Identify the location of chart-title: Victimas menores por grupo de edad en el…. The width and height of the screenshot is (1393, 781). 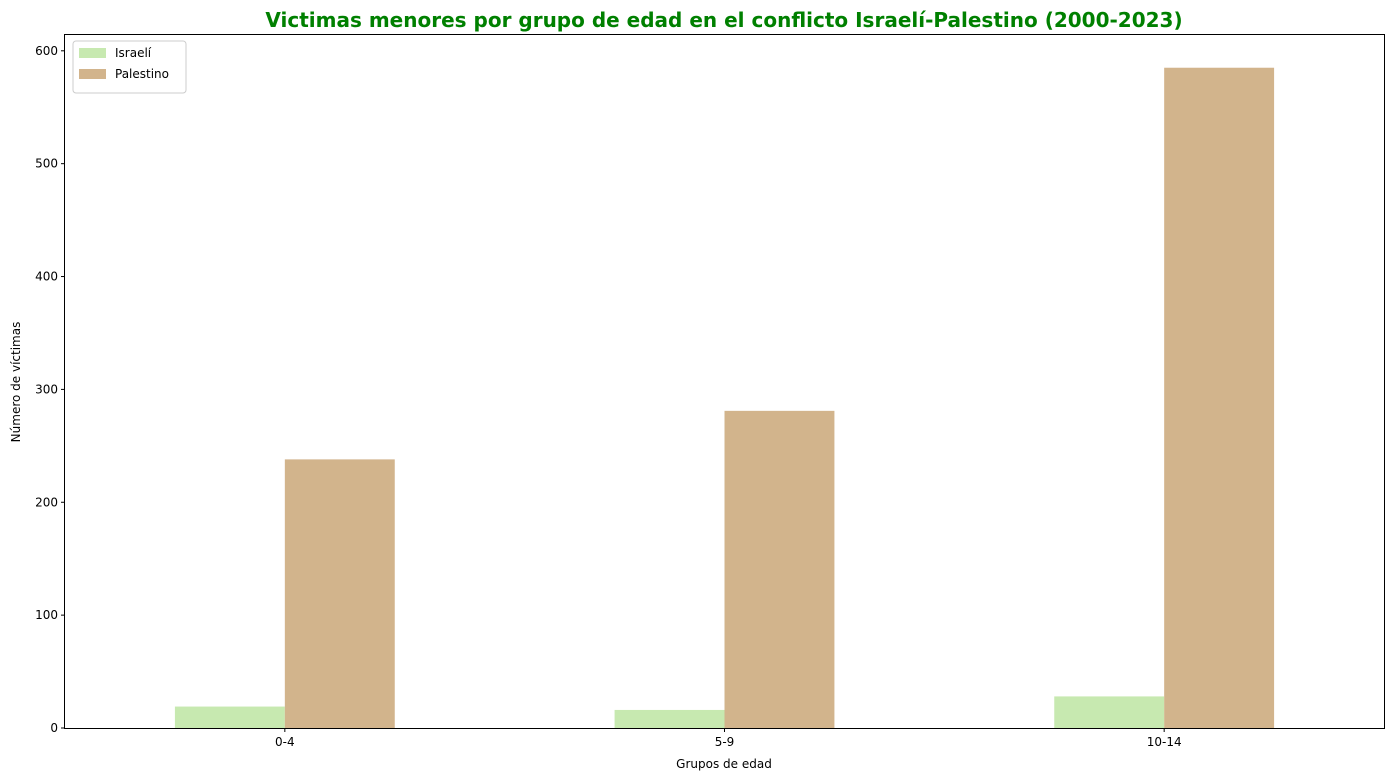
(723, 20).